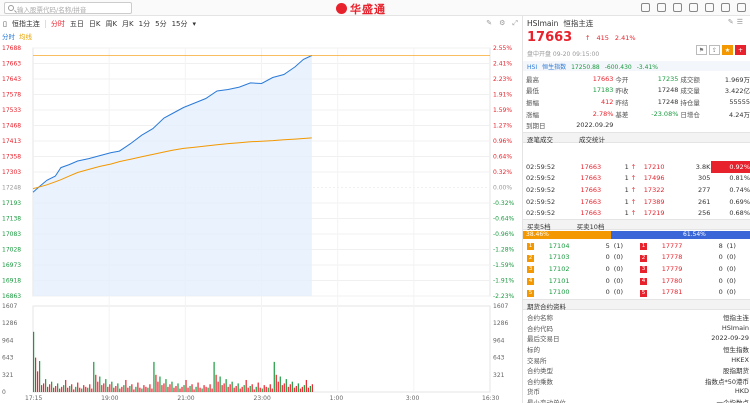 This screenshot has width=750, height=403. What do you see at coordinates (530, 282) in the screenshot?
I see `bid-level-badge: 4` at bounding box center [530, 282].